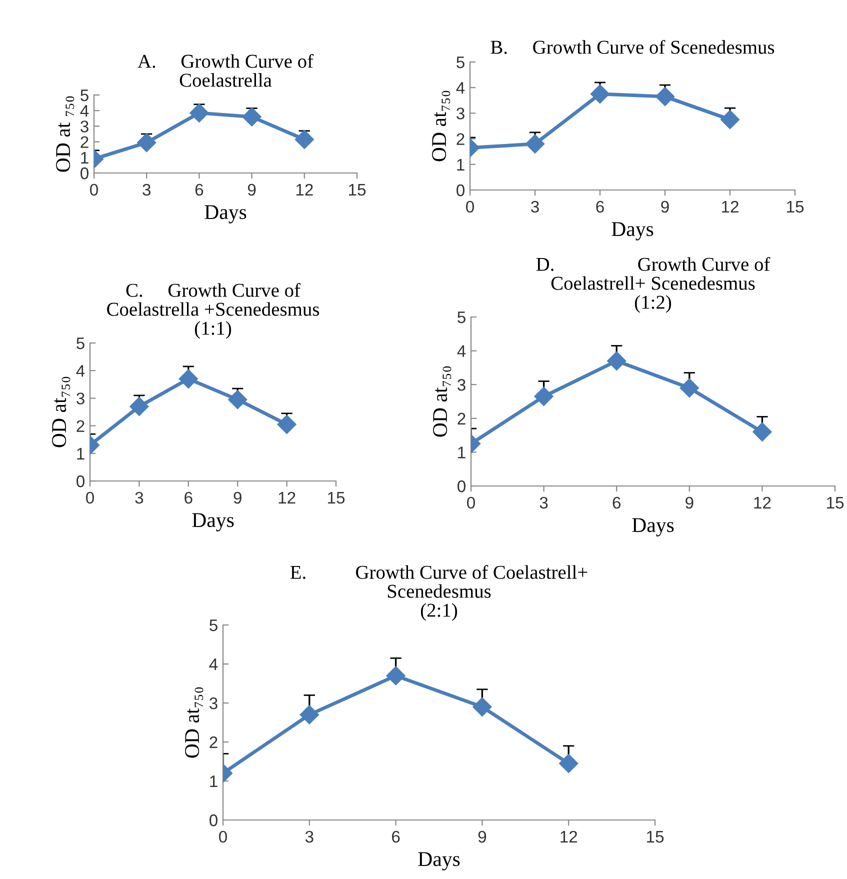  I want to click on chart-title: D. Growth Curve of Coelastrell+ Scenedesmus (1:2), so click(653, 285).